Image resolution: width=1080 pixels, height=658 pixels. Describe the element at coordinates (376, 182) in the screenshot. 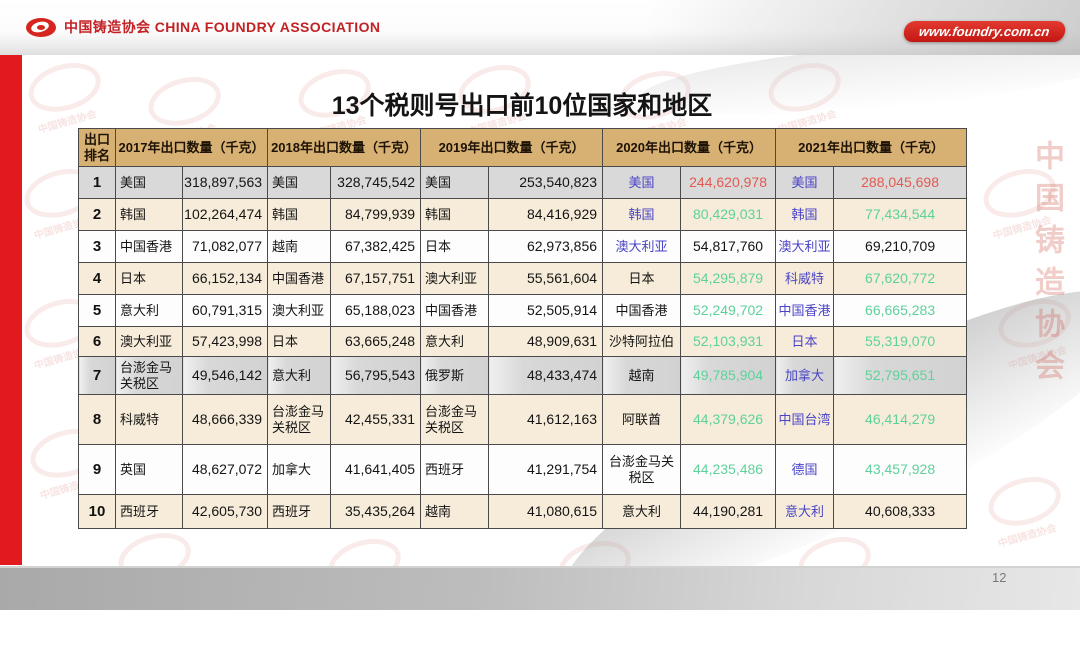

I see `value-cell: 328,745,542` at that location.